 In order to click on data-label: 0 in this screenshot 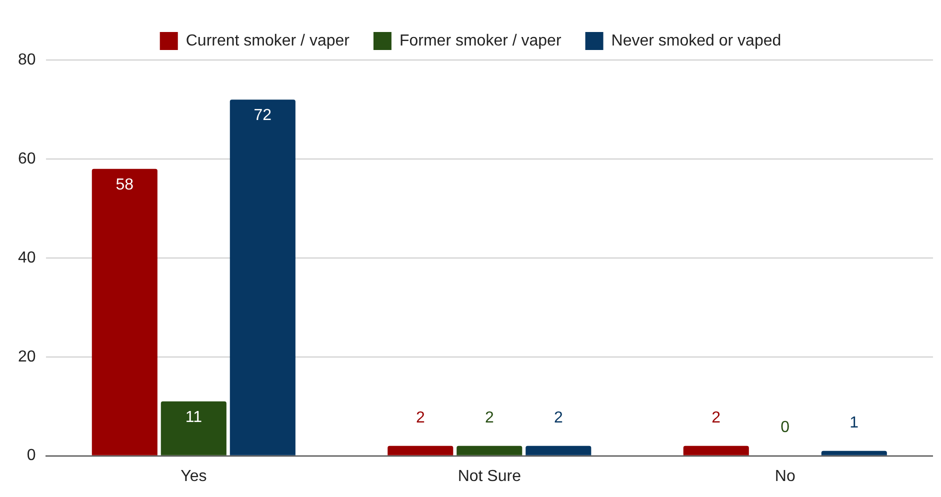, I will do `click(785, 427)`.